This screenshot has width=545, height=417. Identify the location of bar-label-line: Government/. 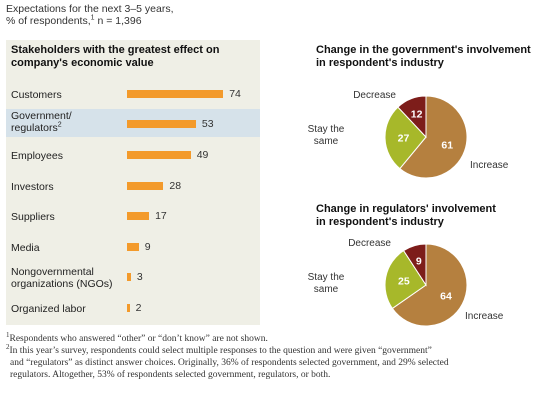
(41, 115).